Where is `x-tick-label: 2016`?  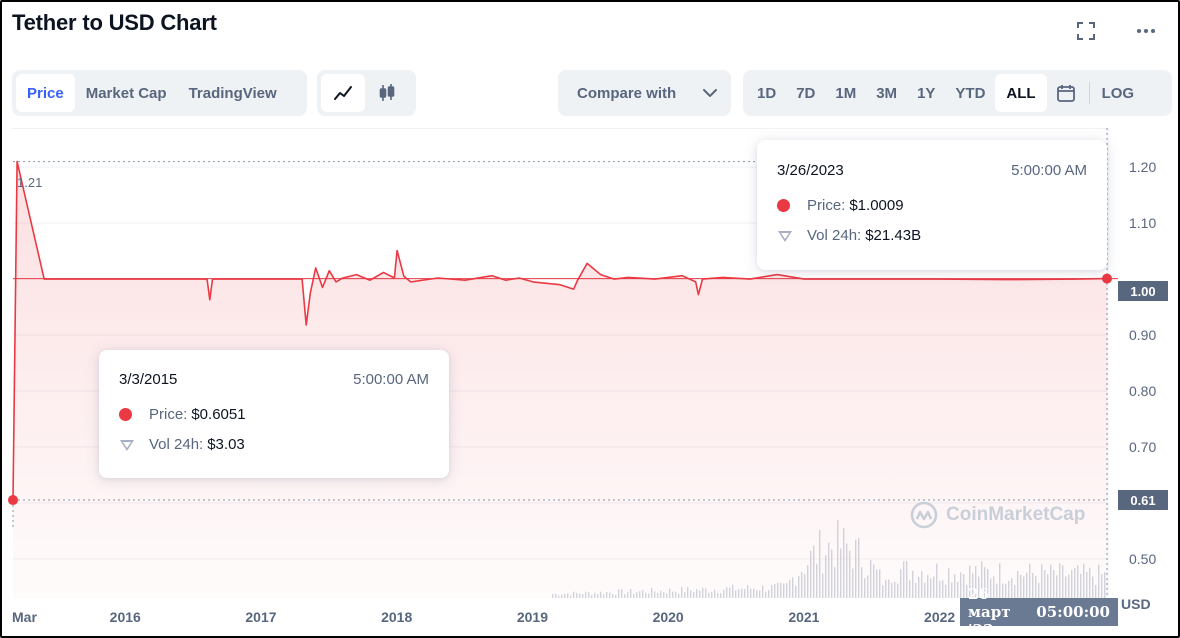 x-tick-label: 2016 is located at coordinates (125, 617).